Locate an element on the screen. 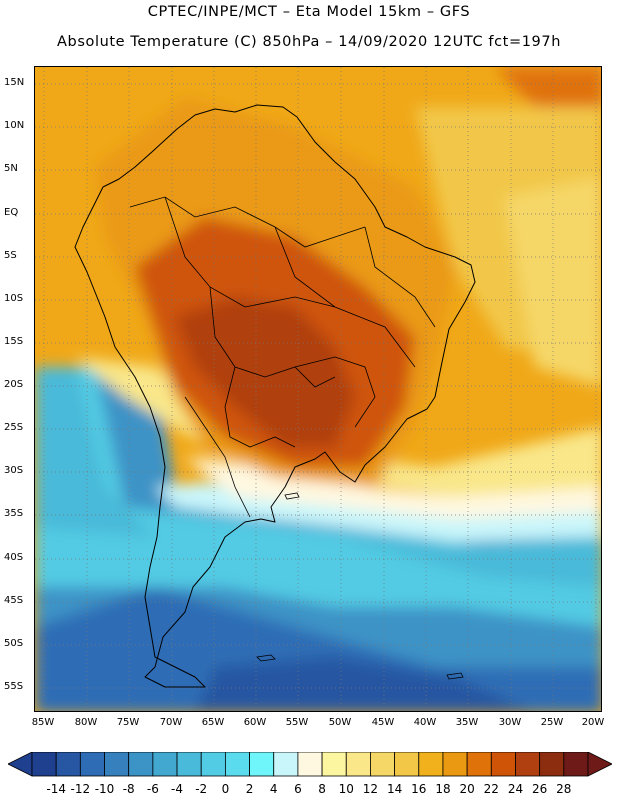 Image resolution: width=618 pixels, height=800 pixels. colorbar-tick-label: 0 is located at coordinates (225, 789).